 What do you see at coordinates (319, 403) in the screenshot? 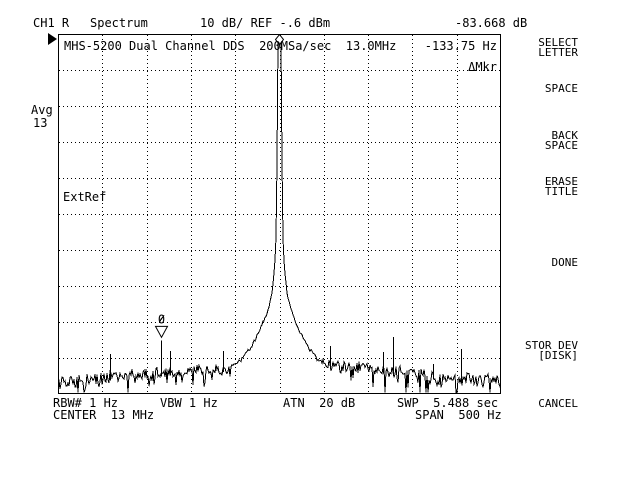
I see `atn-readout: ATN 20 dB` at bounding box center [319, 403].